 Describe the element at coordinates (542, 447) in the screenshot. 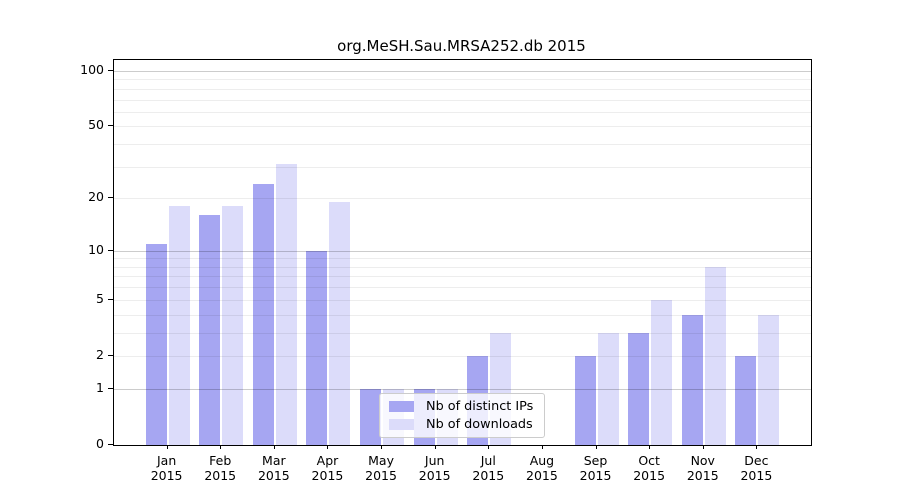

I see `x-tick-aug` at that location.